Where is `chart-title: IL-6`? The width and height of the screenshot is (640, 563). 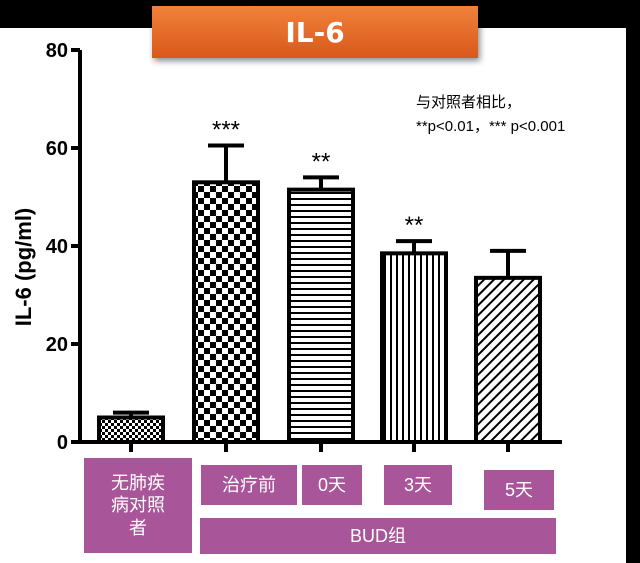
chart-title: IL-6 is located at coordinates (315, 32).